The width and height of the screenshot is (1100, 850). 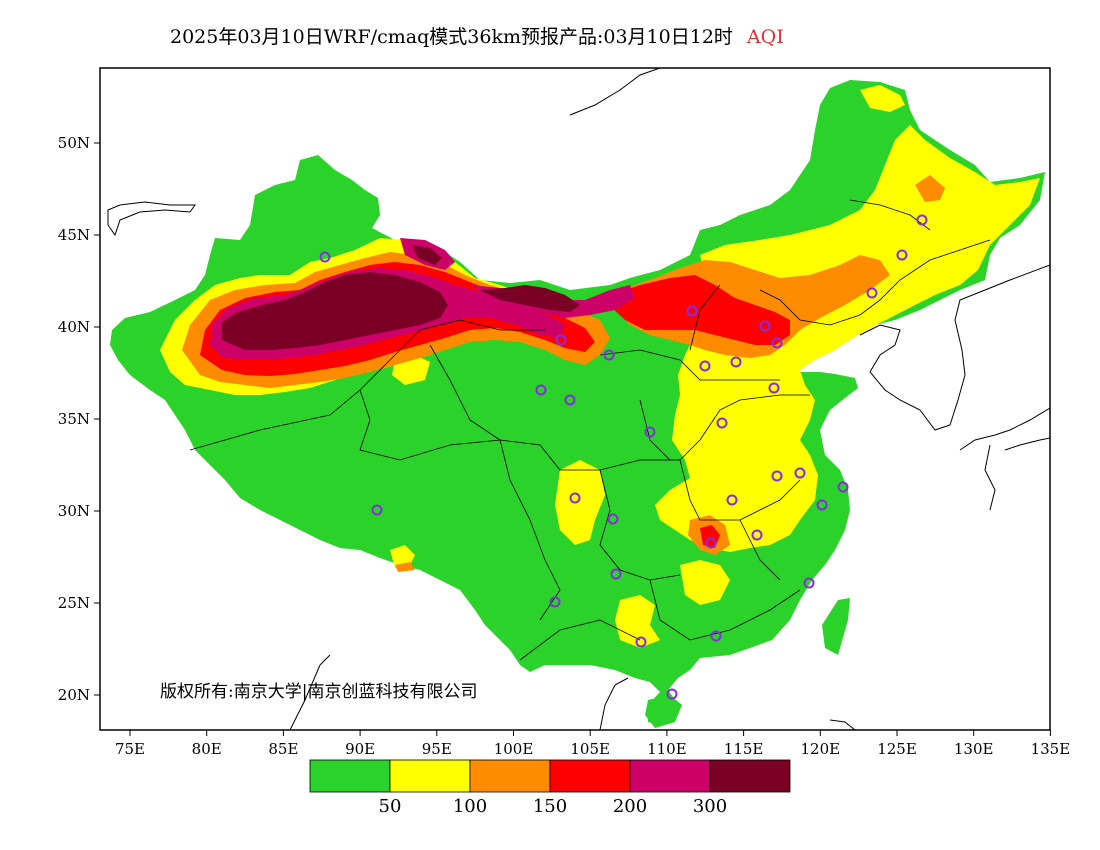 What do you see at coordinates (390, 806) in the screenshot?
I see `legend-label: 50` at bounding box center [390, 806].